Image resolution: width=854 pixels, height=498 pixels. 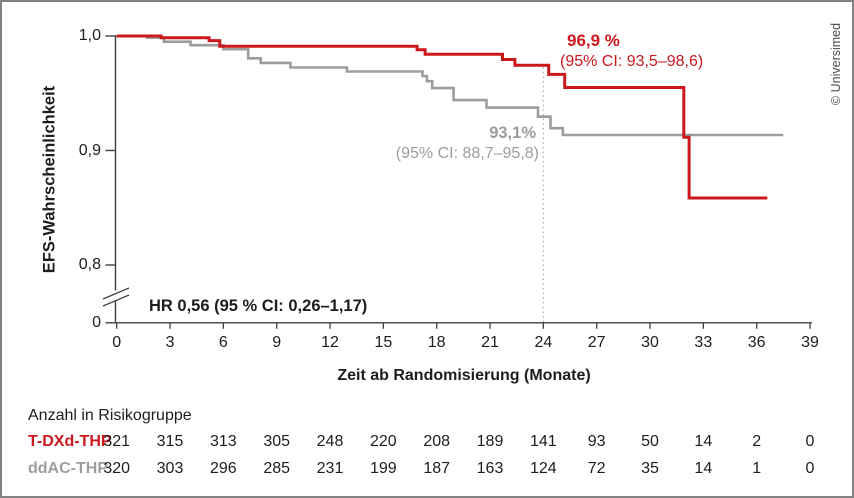 What do you see at coordinates (757, 441) in the screenshot?
I see `risk-count: 2` at bounding box center [757, 441].